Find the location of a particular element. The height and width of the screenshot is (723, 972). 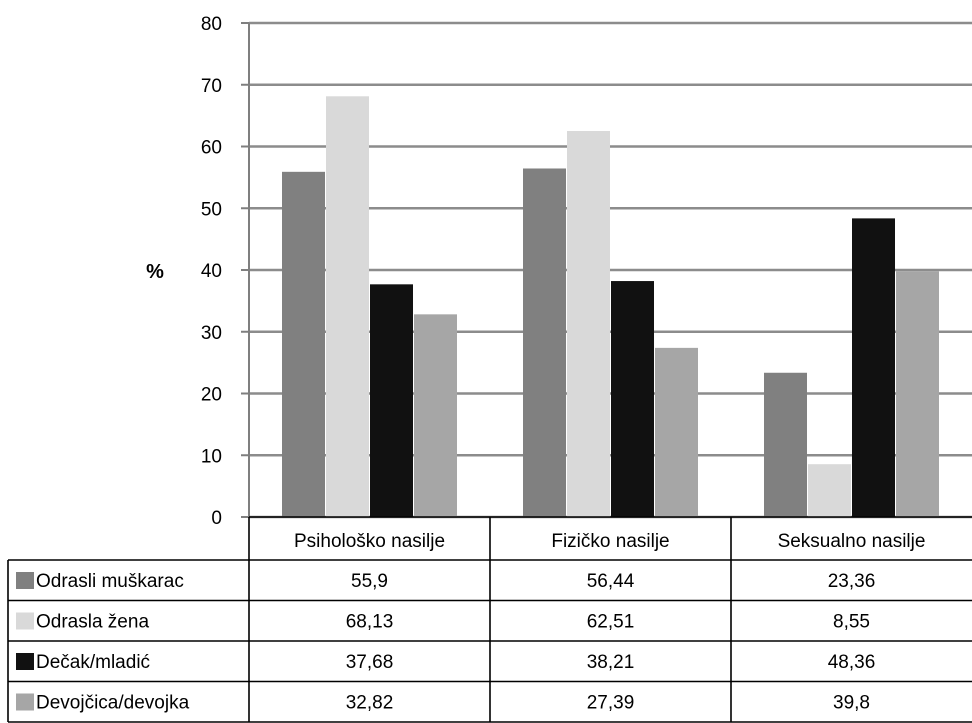

y-axis-ticks: 0 10 20 30 40 50 60 70 80 is located at coordinates (211, 271).